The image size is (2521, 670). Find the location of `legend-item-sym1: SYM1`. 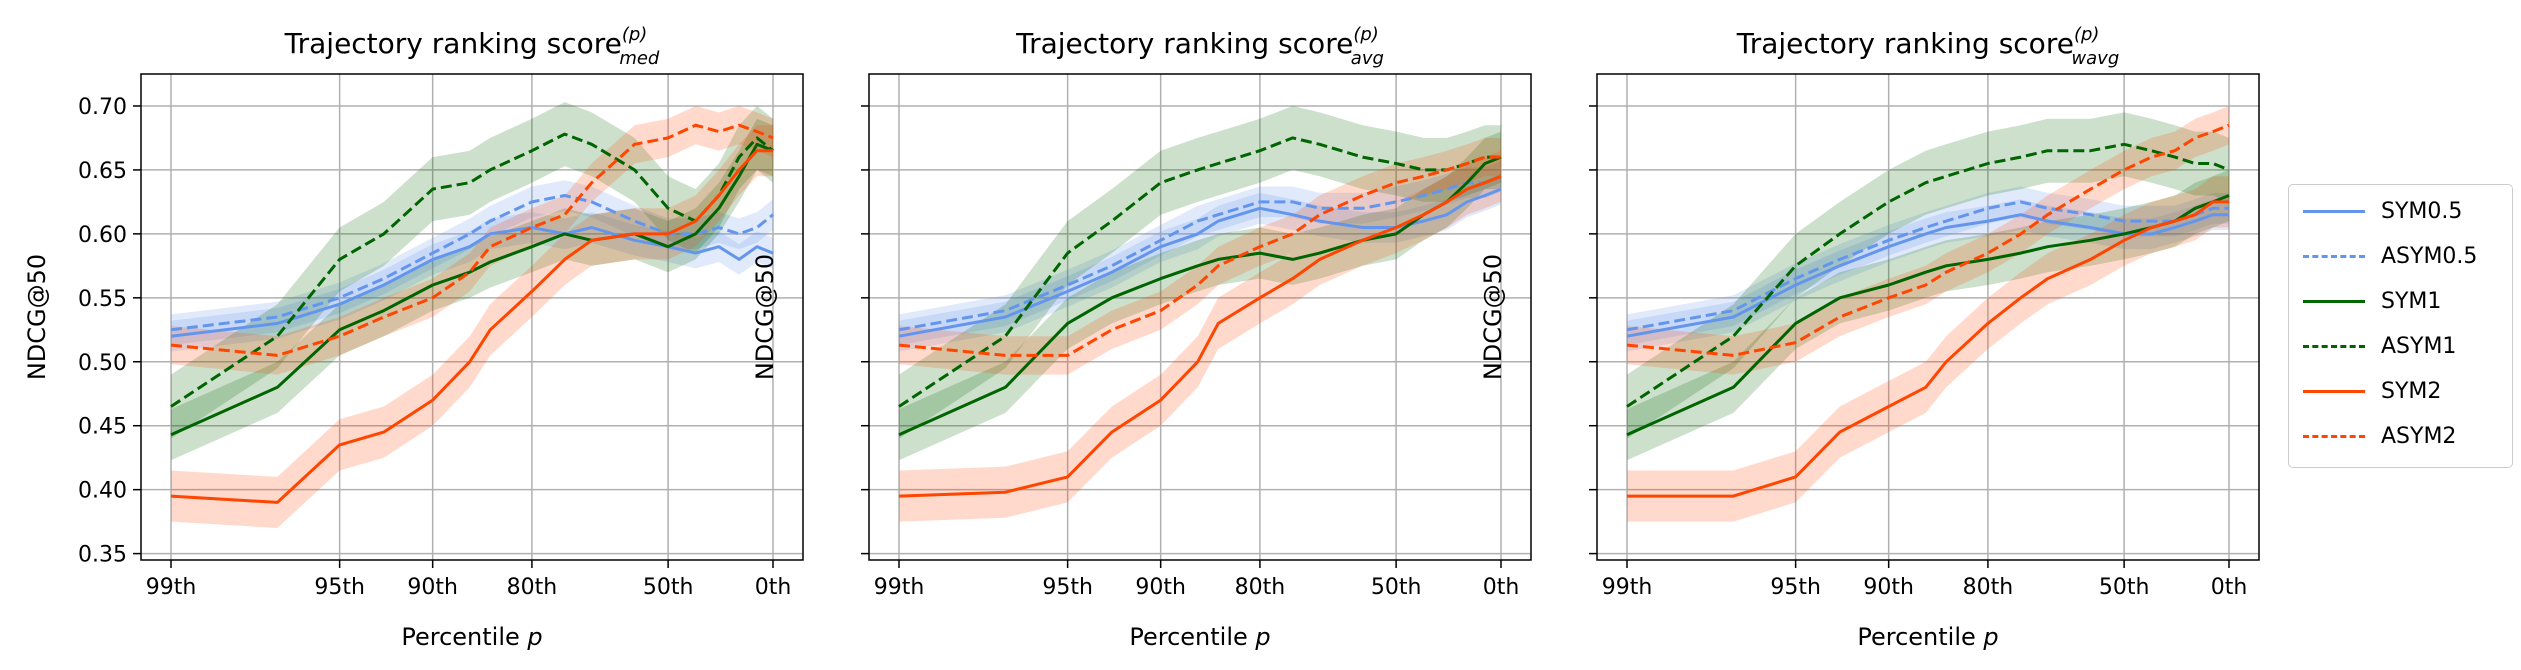

legend-item-sym1: SYM1 is located at coordinates (2372, 301).